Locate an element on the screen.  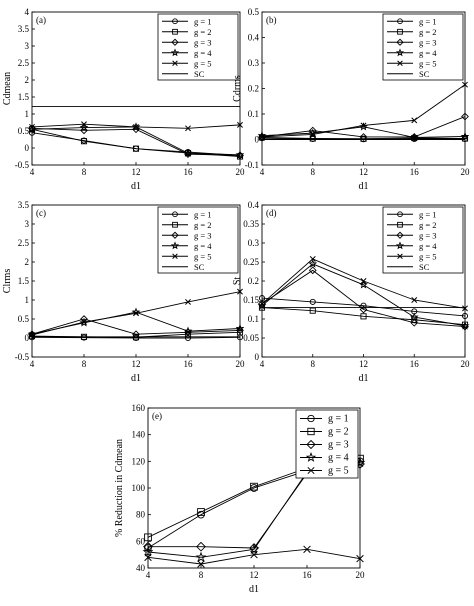
y-tick-label: 0.5 is located at coordinates (24, 131).